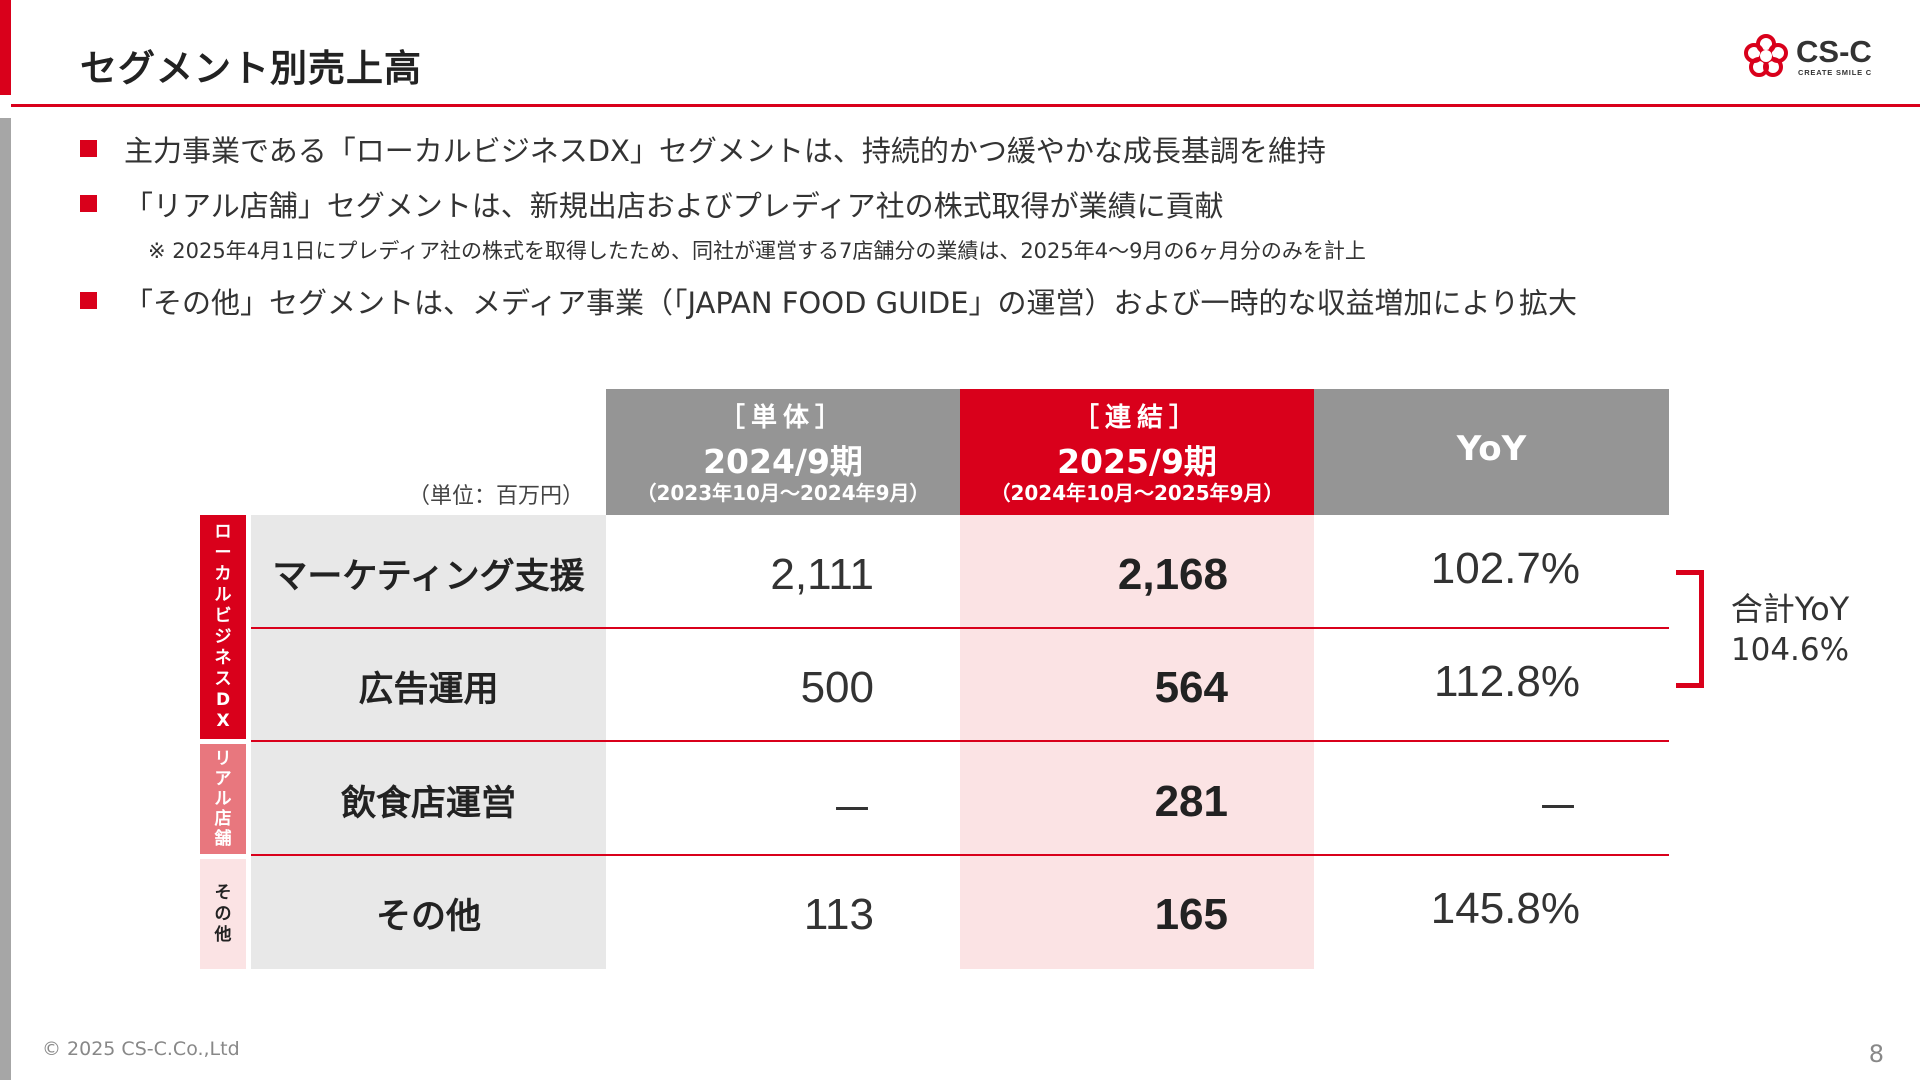 This screenshot has height=1080, width=1920. I want to click on row-name: 飲食店運営, so click(428, 804).